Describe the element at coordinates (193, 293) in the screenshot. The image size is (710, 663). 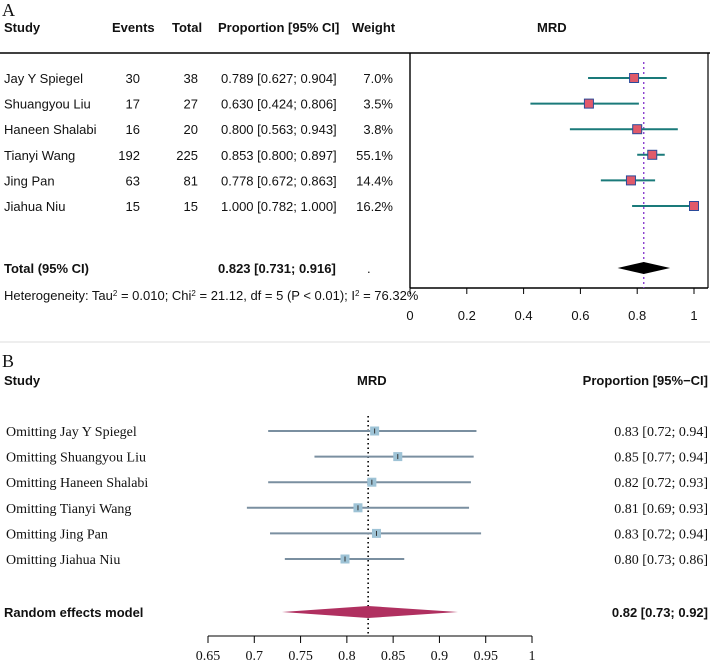
I see `het-chi-sup: 2` at that location.